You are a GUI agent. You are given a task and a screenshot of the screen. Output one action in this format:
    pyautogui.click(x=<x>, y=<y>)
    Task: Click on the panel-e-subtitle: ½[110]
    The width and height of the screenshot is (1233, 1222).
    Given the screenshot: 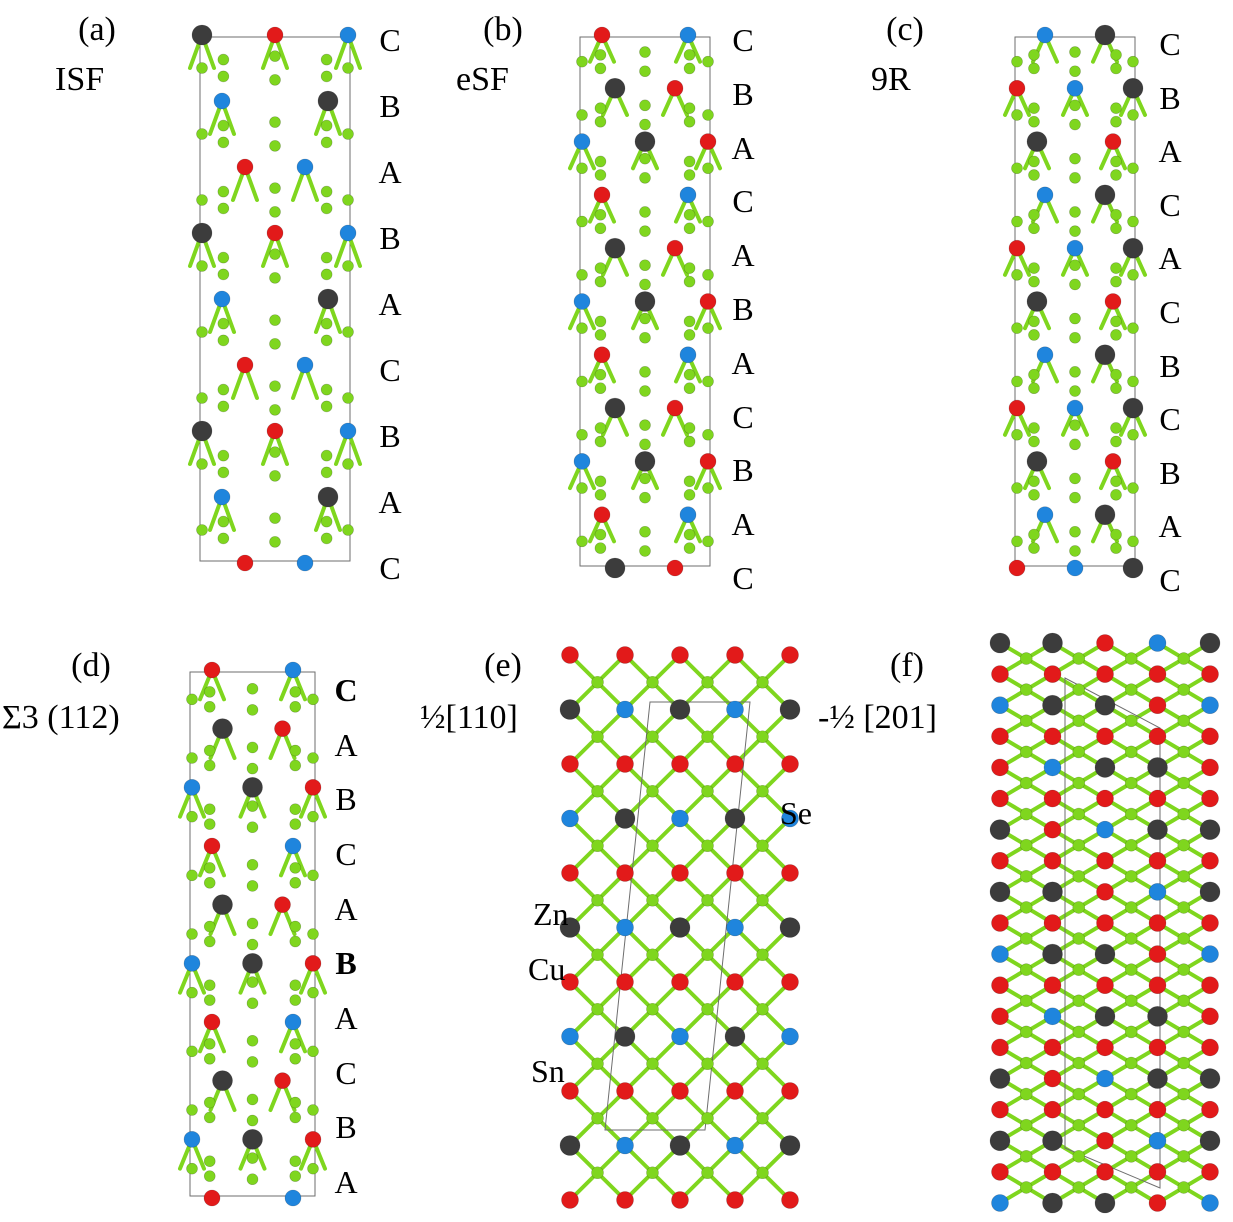 What is the action you would take?
    pyautogui.click(x=469, y=717)
    